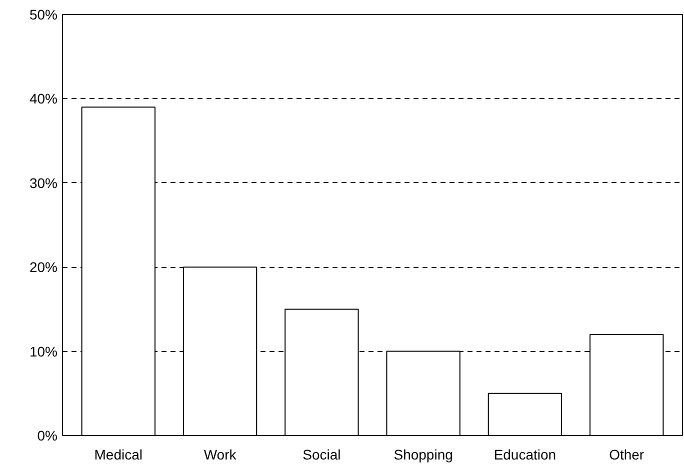  Describe the element at coordinates (43, 182) in the screenshot. I see `y-tick-label: 30%` at that location.